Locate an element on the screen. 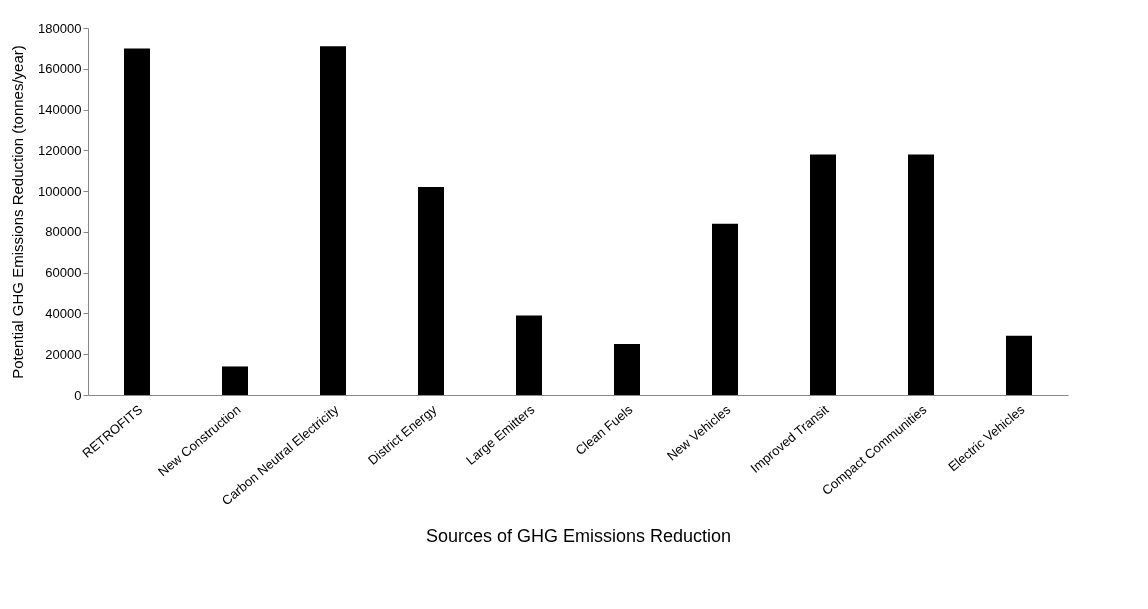 This screenshot has height=609, width=1148. y-tick-label: 160000 is located at coordinates (60, 69).